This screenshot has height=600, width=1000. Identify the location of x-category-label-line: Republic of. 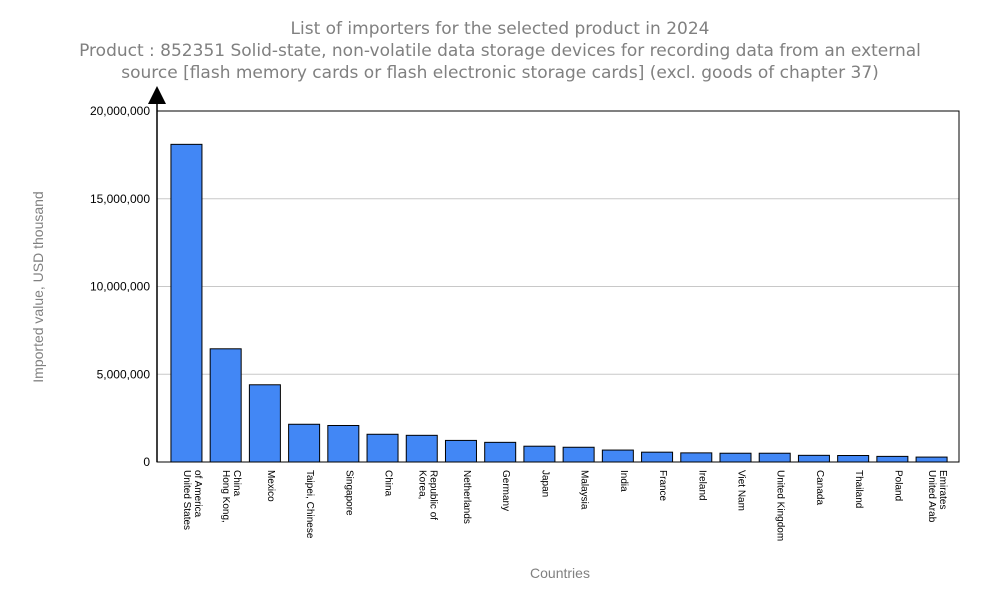
(432, 495).